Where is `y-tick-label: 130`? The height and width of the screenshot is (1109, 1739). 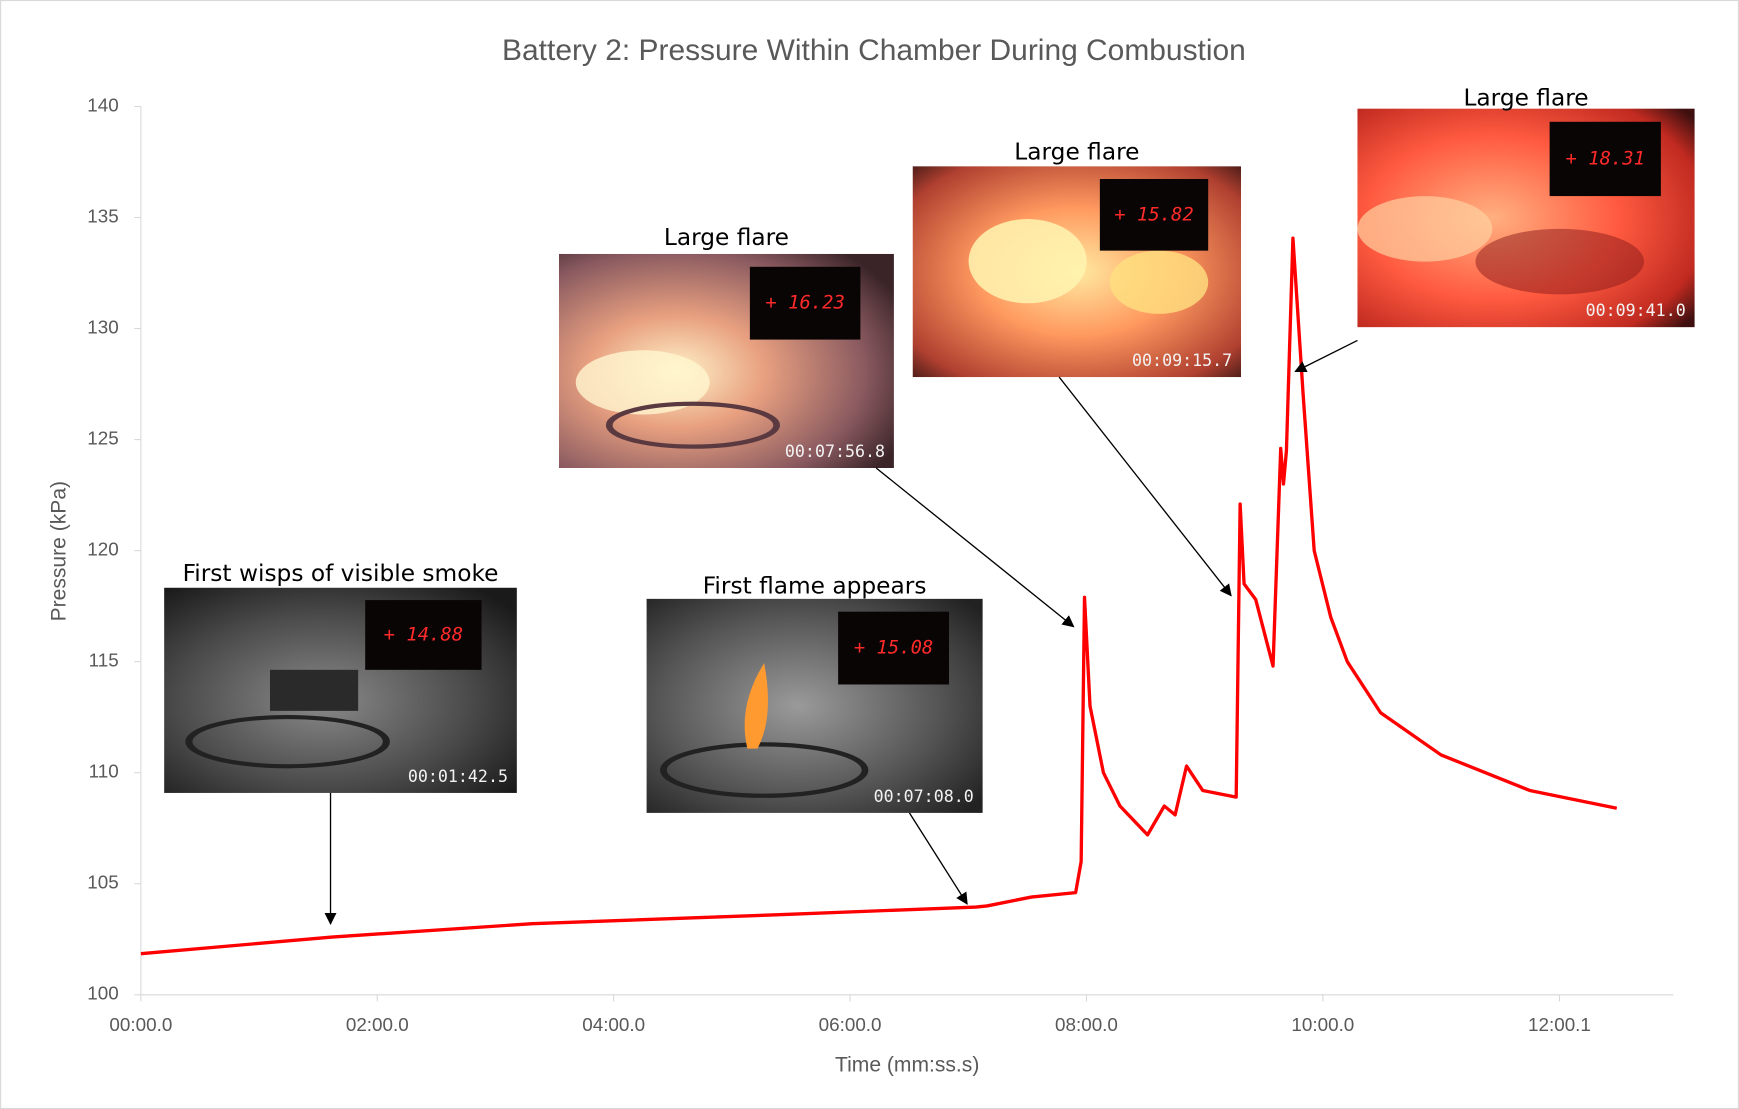 y-tick-label: 130 is located at coordinates (102, 327).